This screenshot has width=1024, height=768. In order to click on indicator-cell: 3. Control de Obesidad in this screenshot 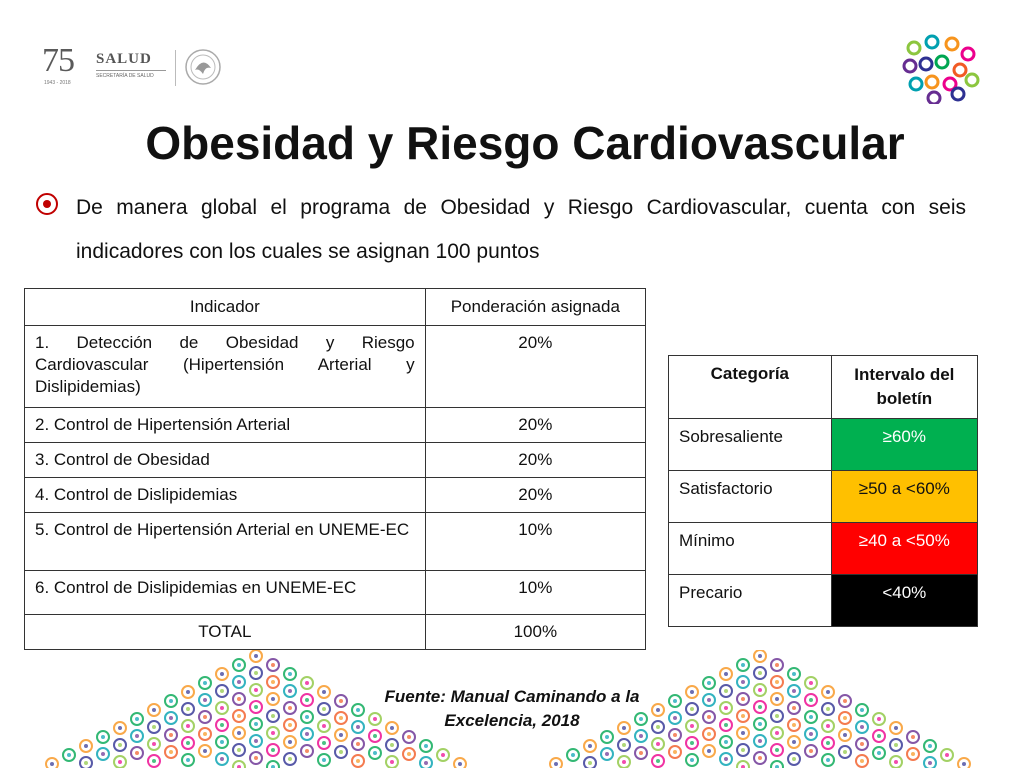, I will do `click(225, 460)`.